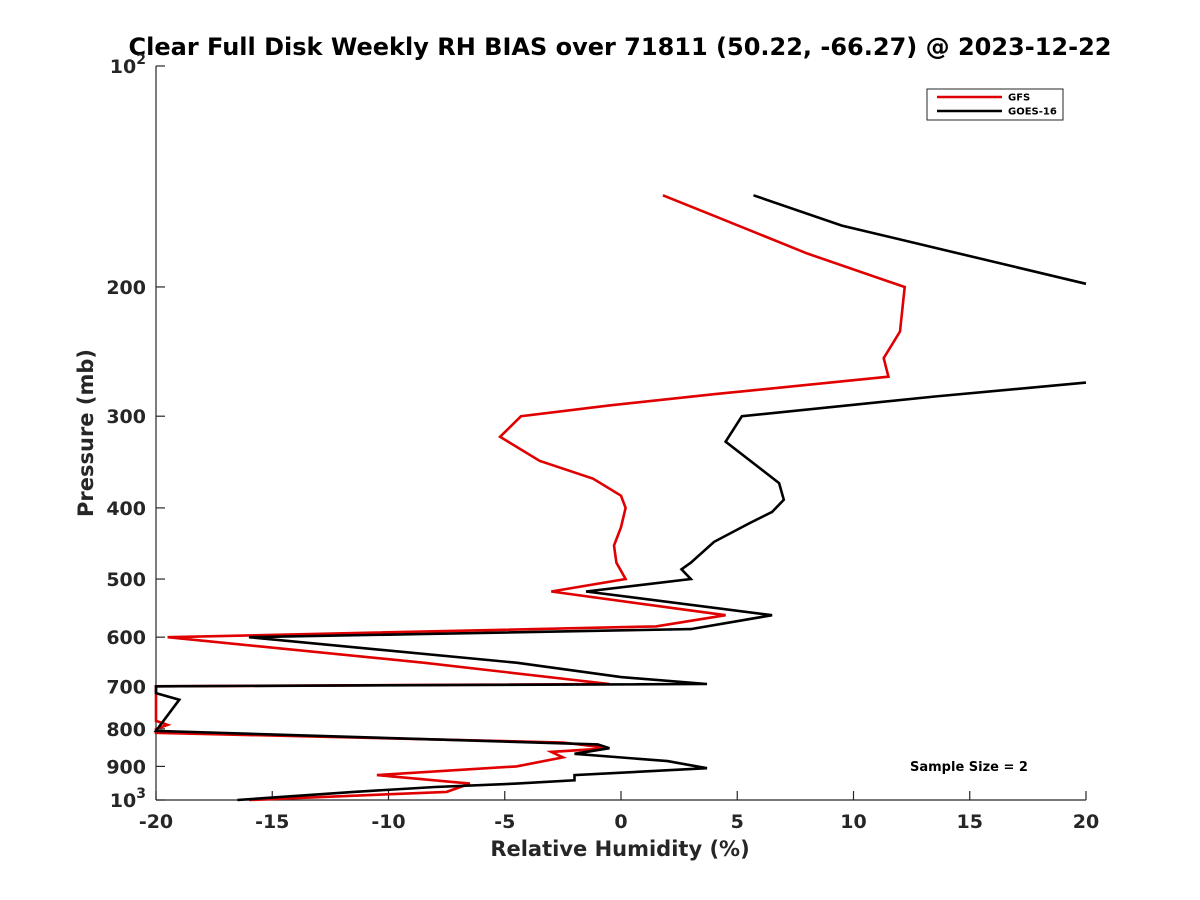 The width and height of the screenshot is (1200, 900). Describe the element at coordinates (1032, 112) in the screenshot. I see `legend-label-goes16: GOES-16` at that location.